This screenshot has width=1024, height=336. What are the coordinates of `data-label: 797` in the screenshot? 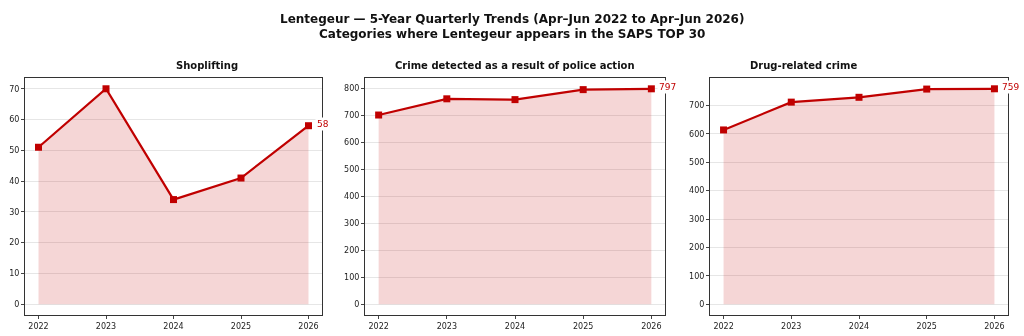 It's located at (668, 87).